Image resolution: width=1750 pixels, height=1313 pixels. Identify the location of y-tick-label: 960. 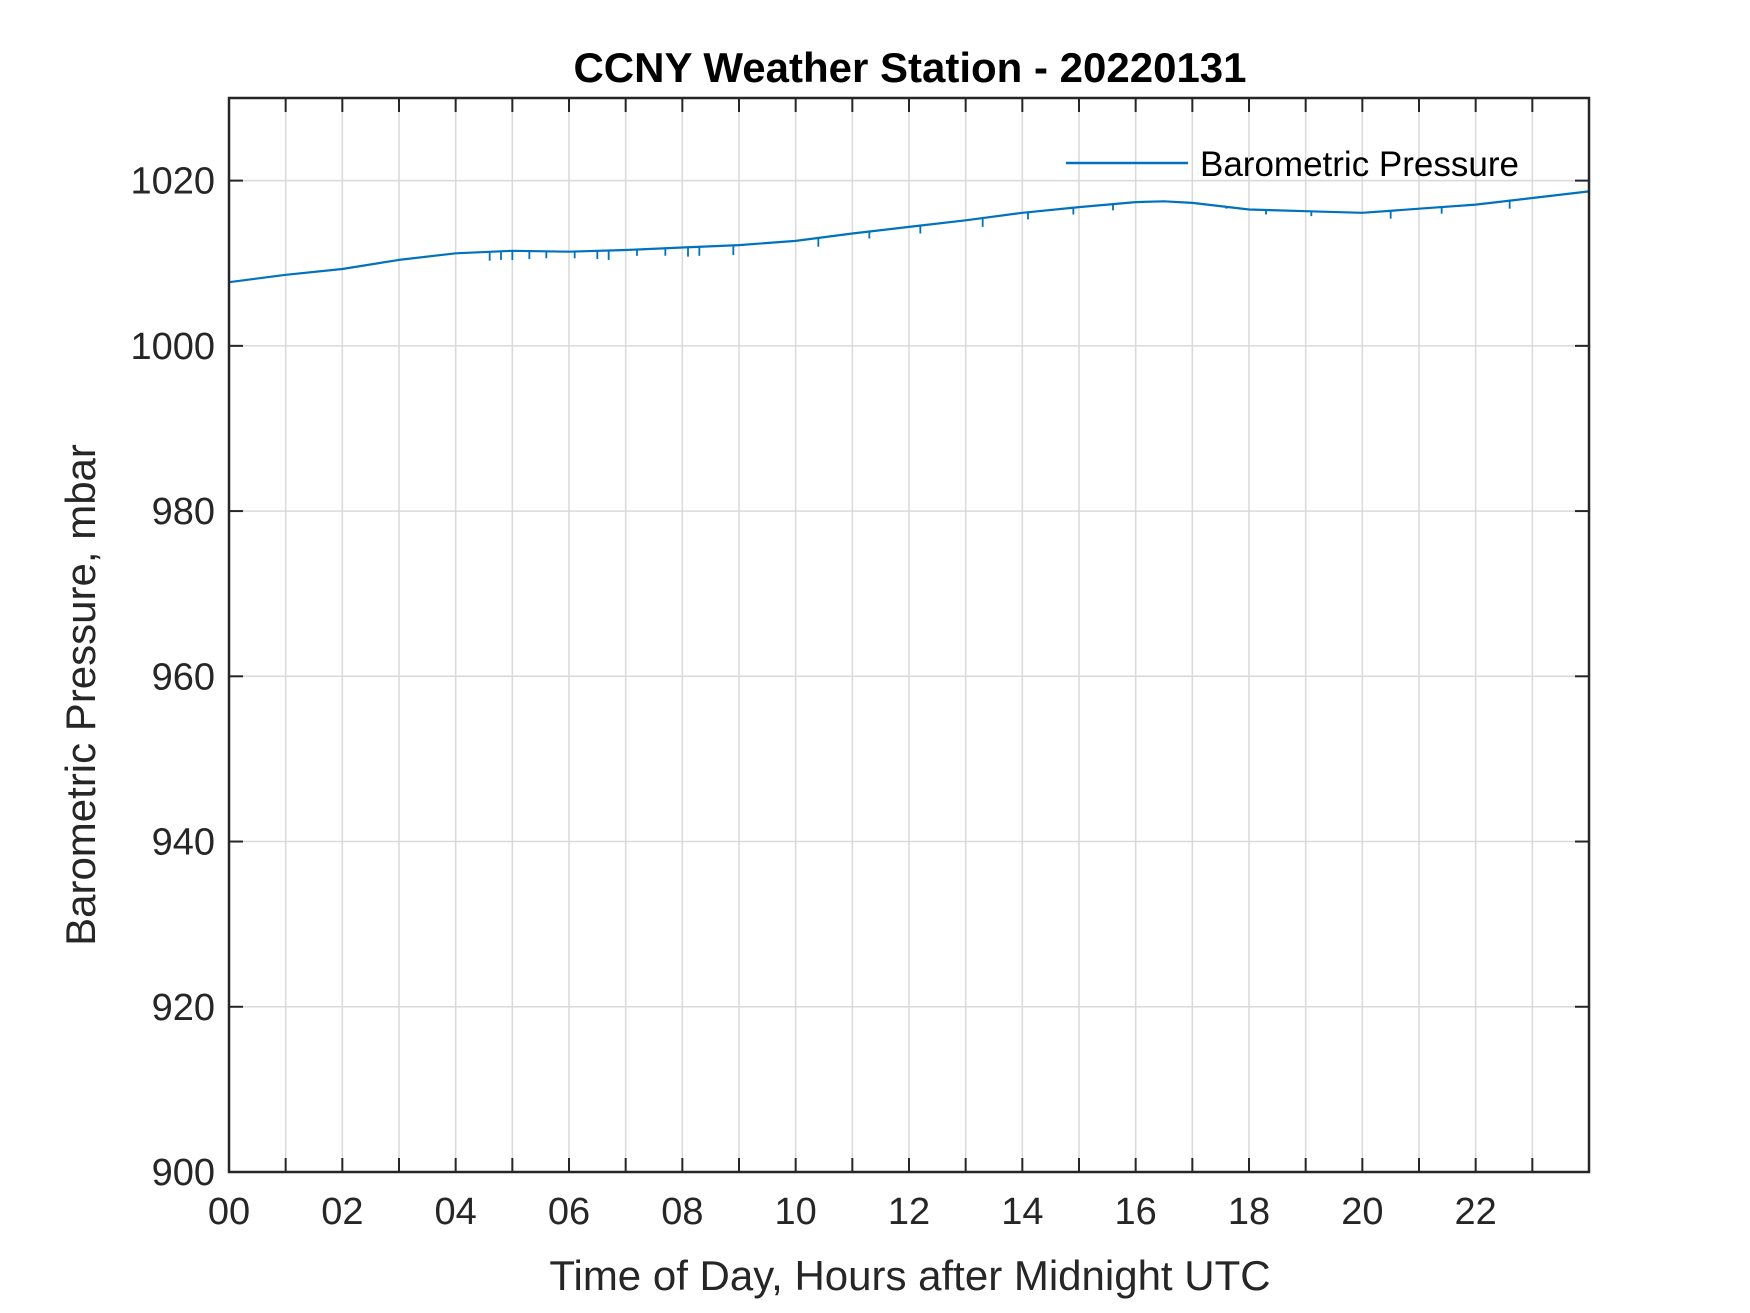
(183, 677).